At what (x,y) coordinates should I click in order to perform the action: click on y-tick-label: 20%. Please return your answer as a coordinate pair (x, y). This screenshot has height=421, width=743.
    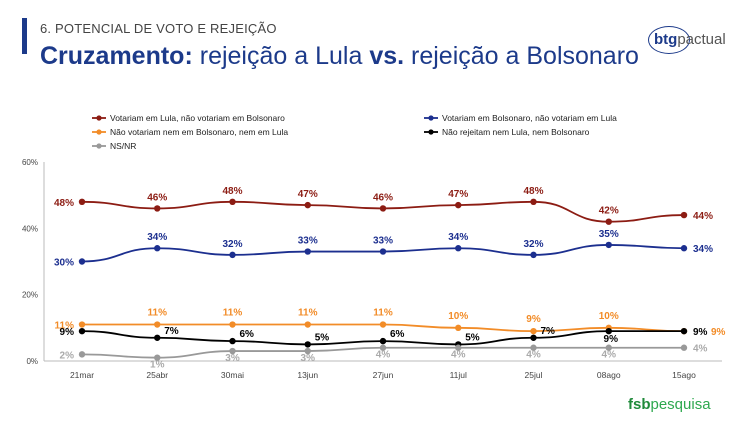
    Looking at the image, I should click on (30, 295).